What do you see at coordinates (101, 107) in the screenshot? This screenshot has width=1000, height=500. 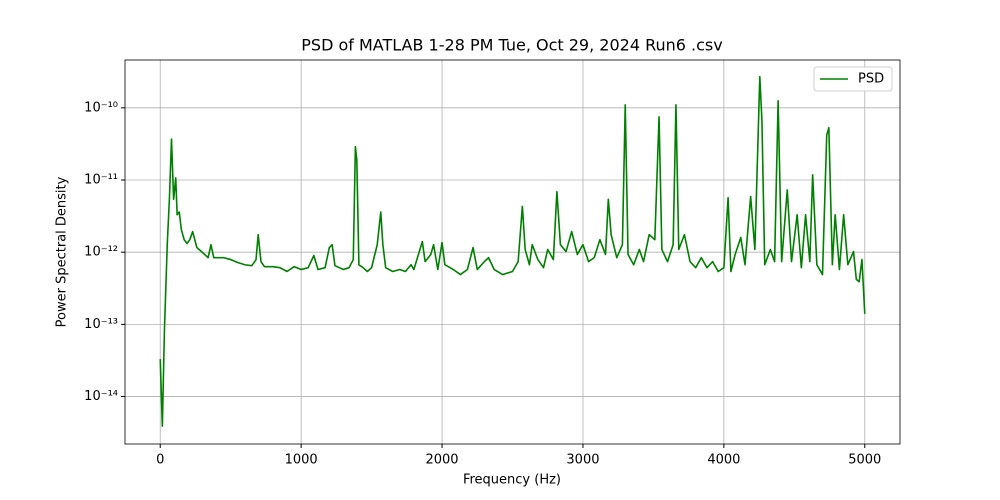 I see `y-tick-label: 10⁻¹⁰` at bounding box center [101, 107].